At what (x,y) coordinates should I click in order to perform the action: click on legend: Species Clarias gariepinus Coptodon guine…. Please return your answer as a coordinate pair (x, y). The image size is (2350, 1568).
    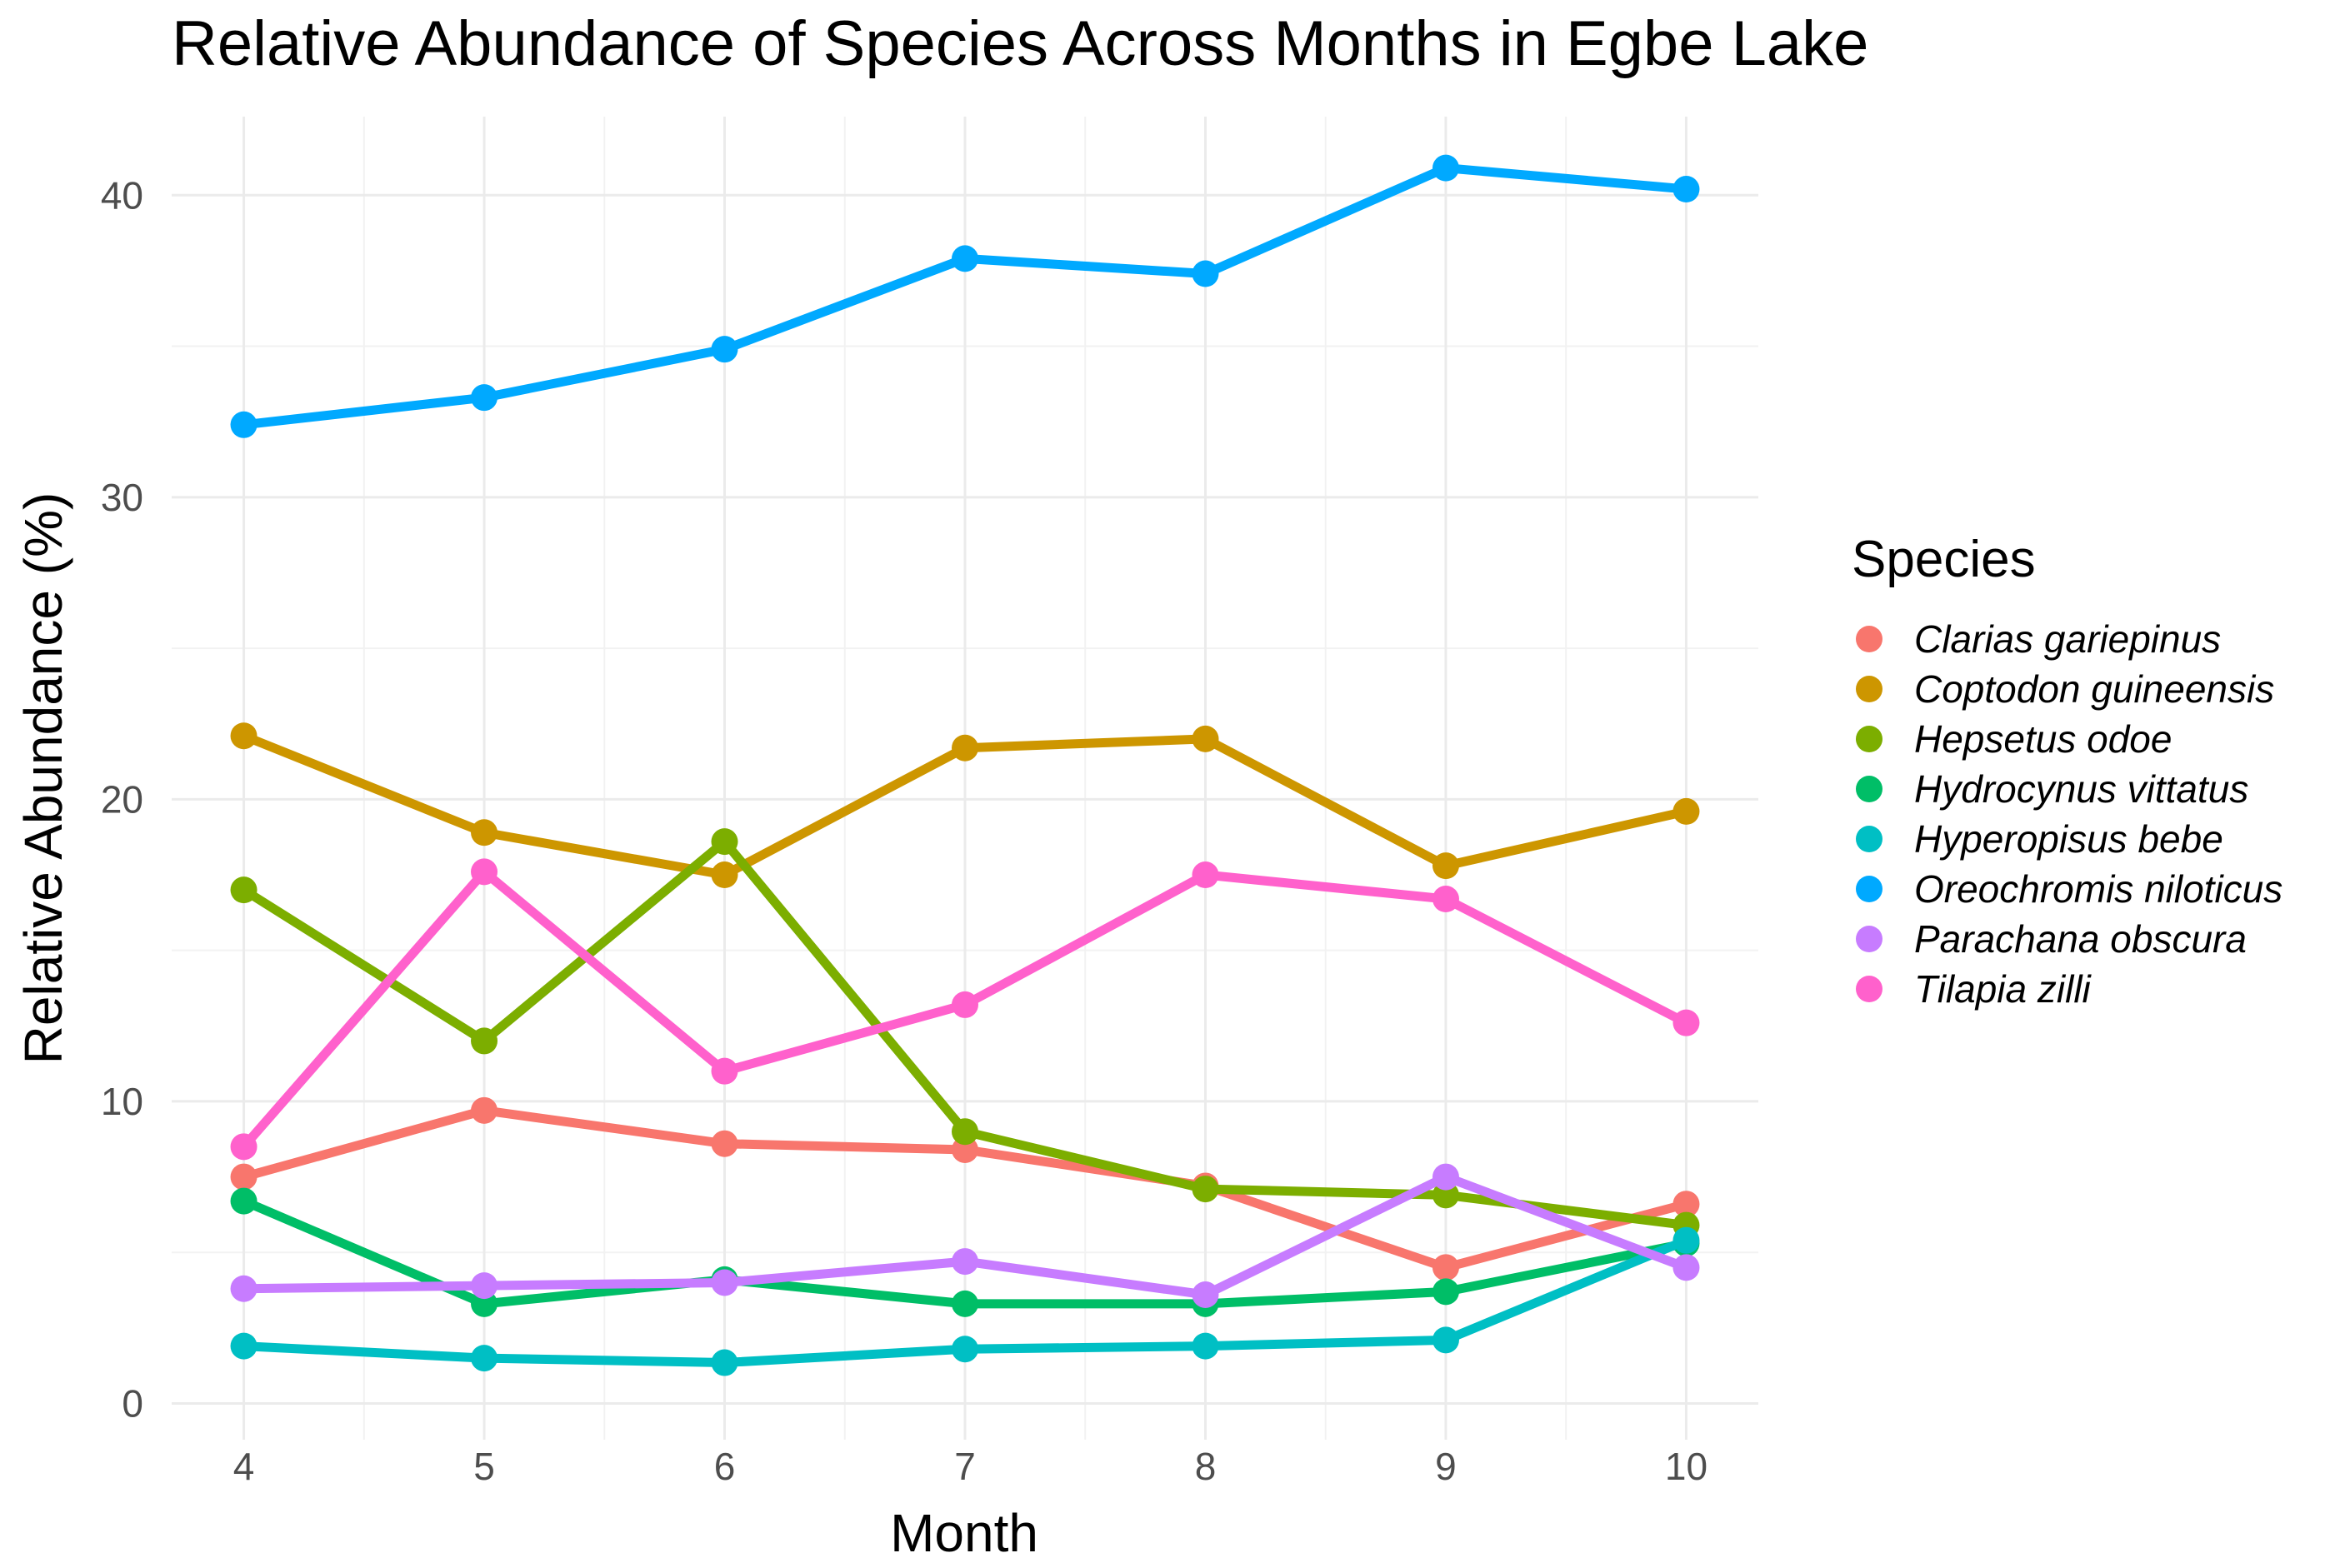
    Looking at the image, I should click on (2067, 771).